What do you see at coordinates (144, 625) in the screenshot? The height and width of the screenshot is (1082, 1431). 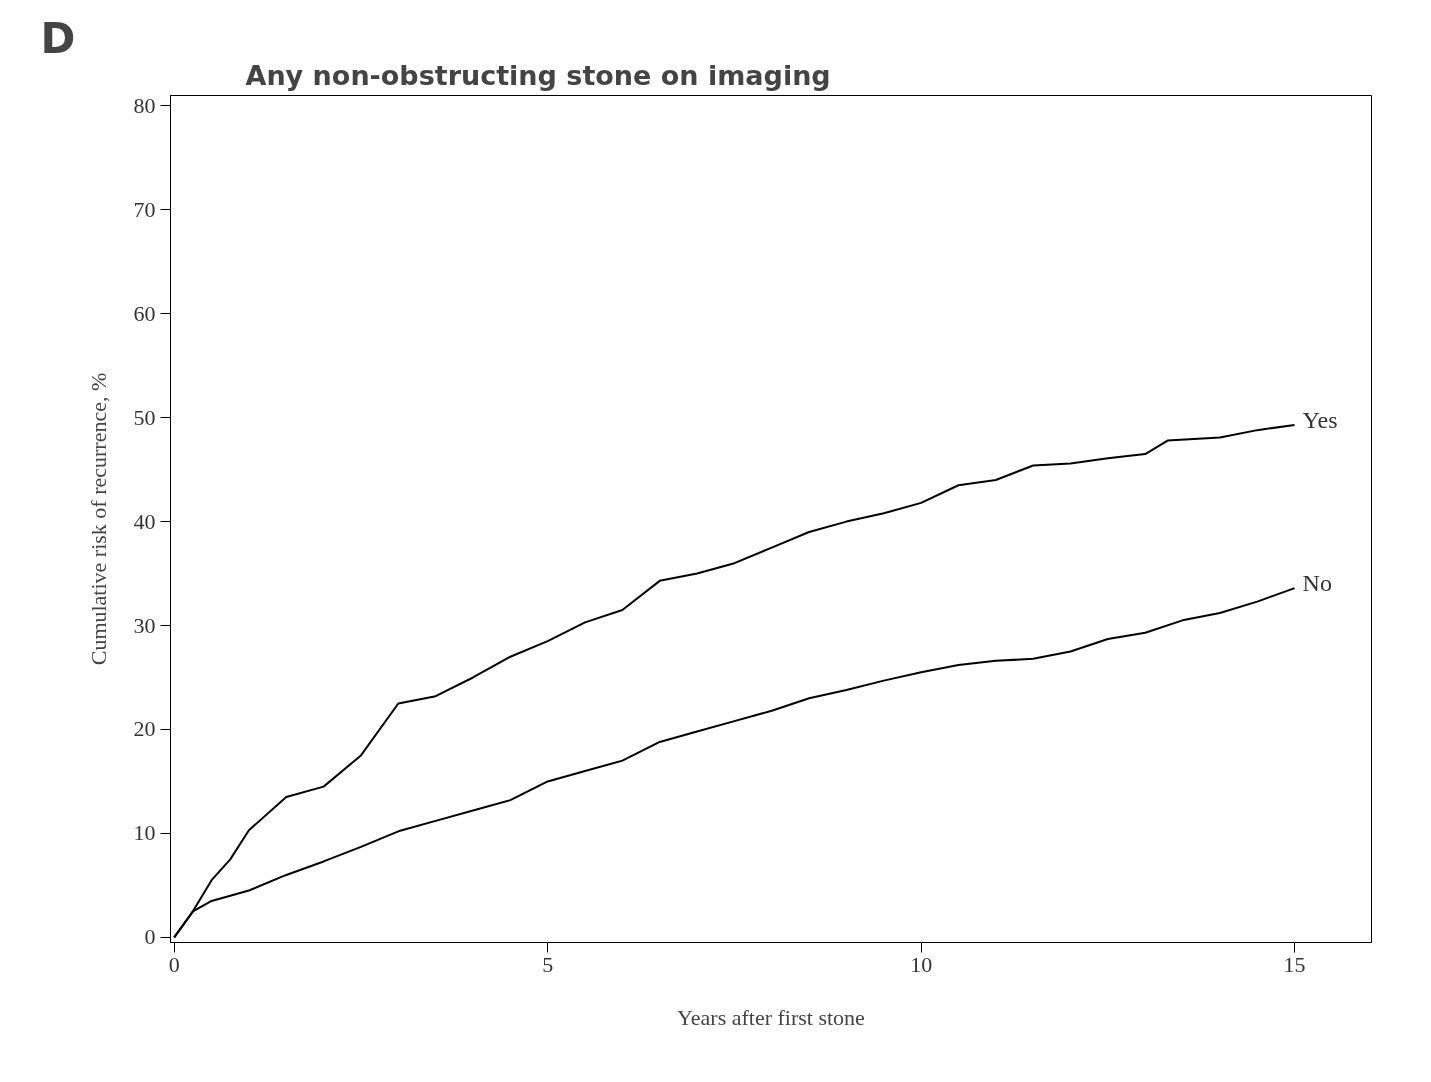 I see `y-tick-label: 30` at bounding box center [144, 625].